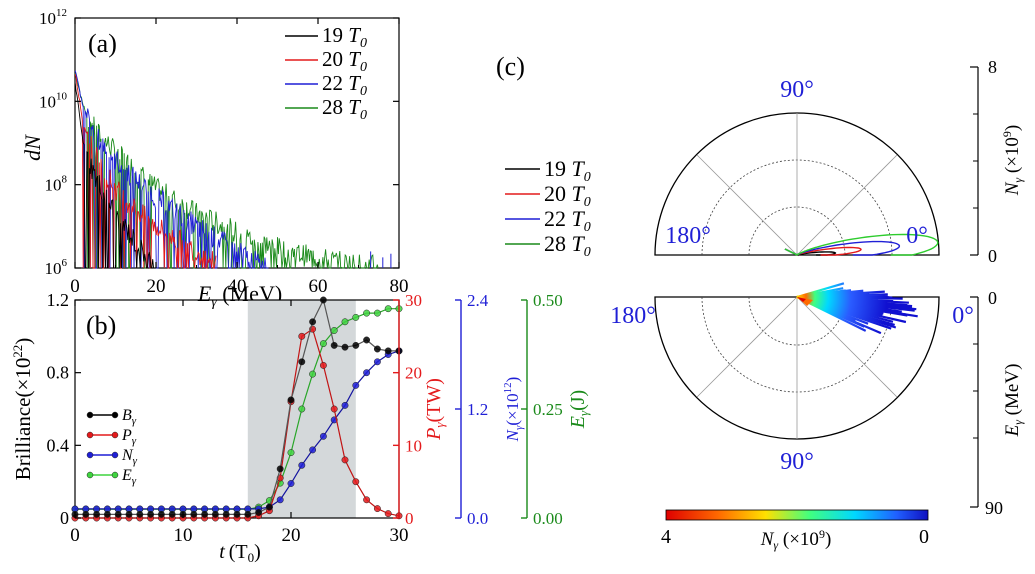  I want to click on y-axis-label: dN, so click(32, 147).